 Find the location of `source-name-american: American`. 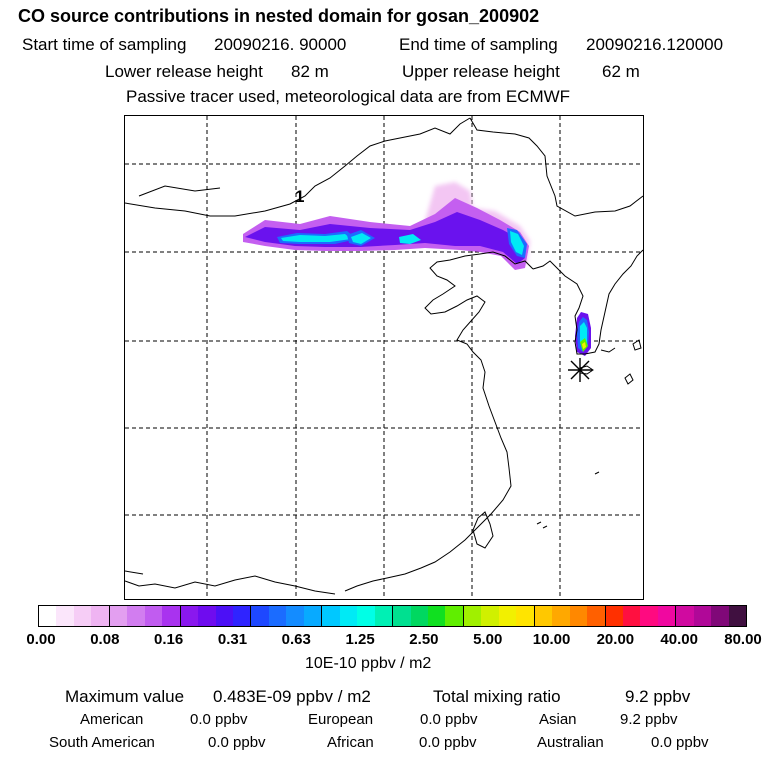

source-name-american: American is located at coordinates (112, 719).